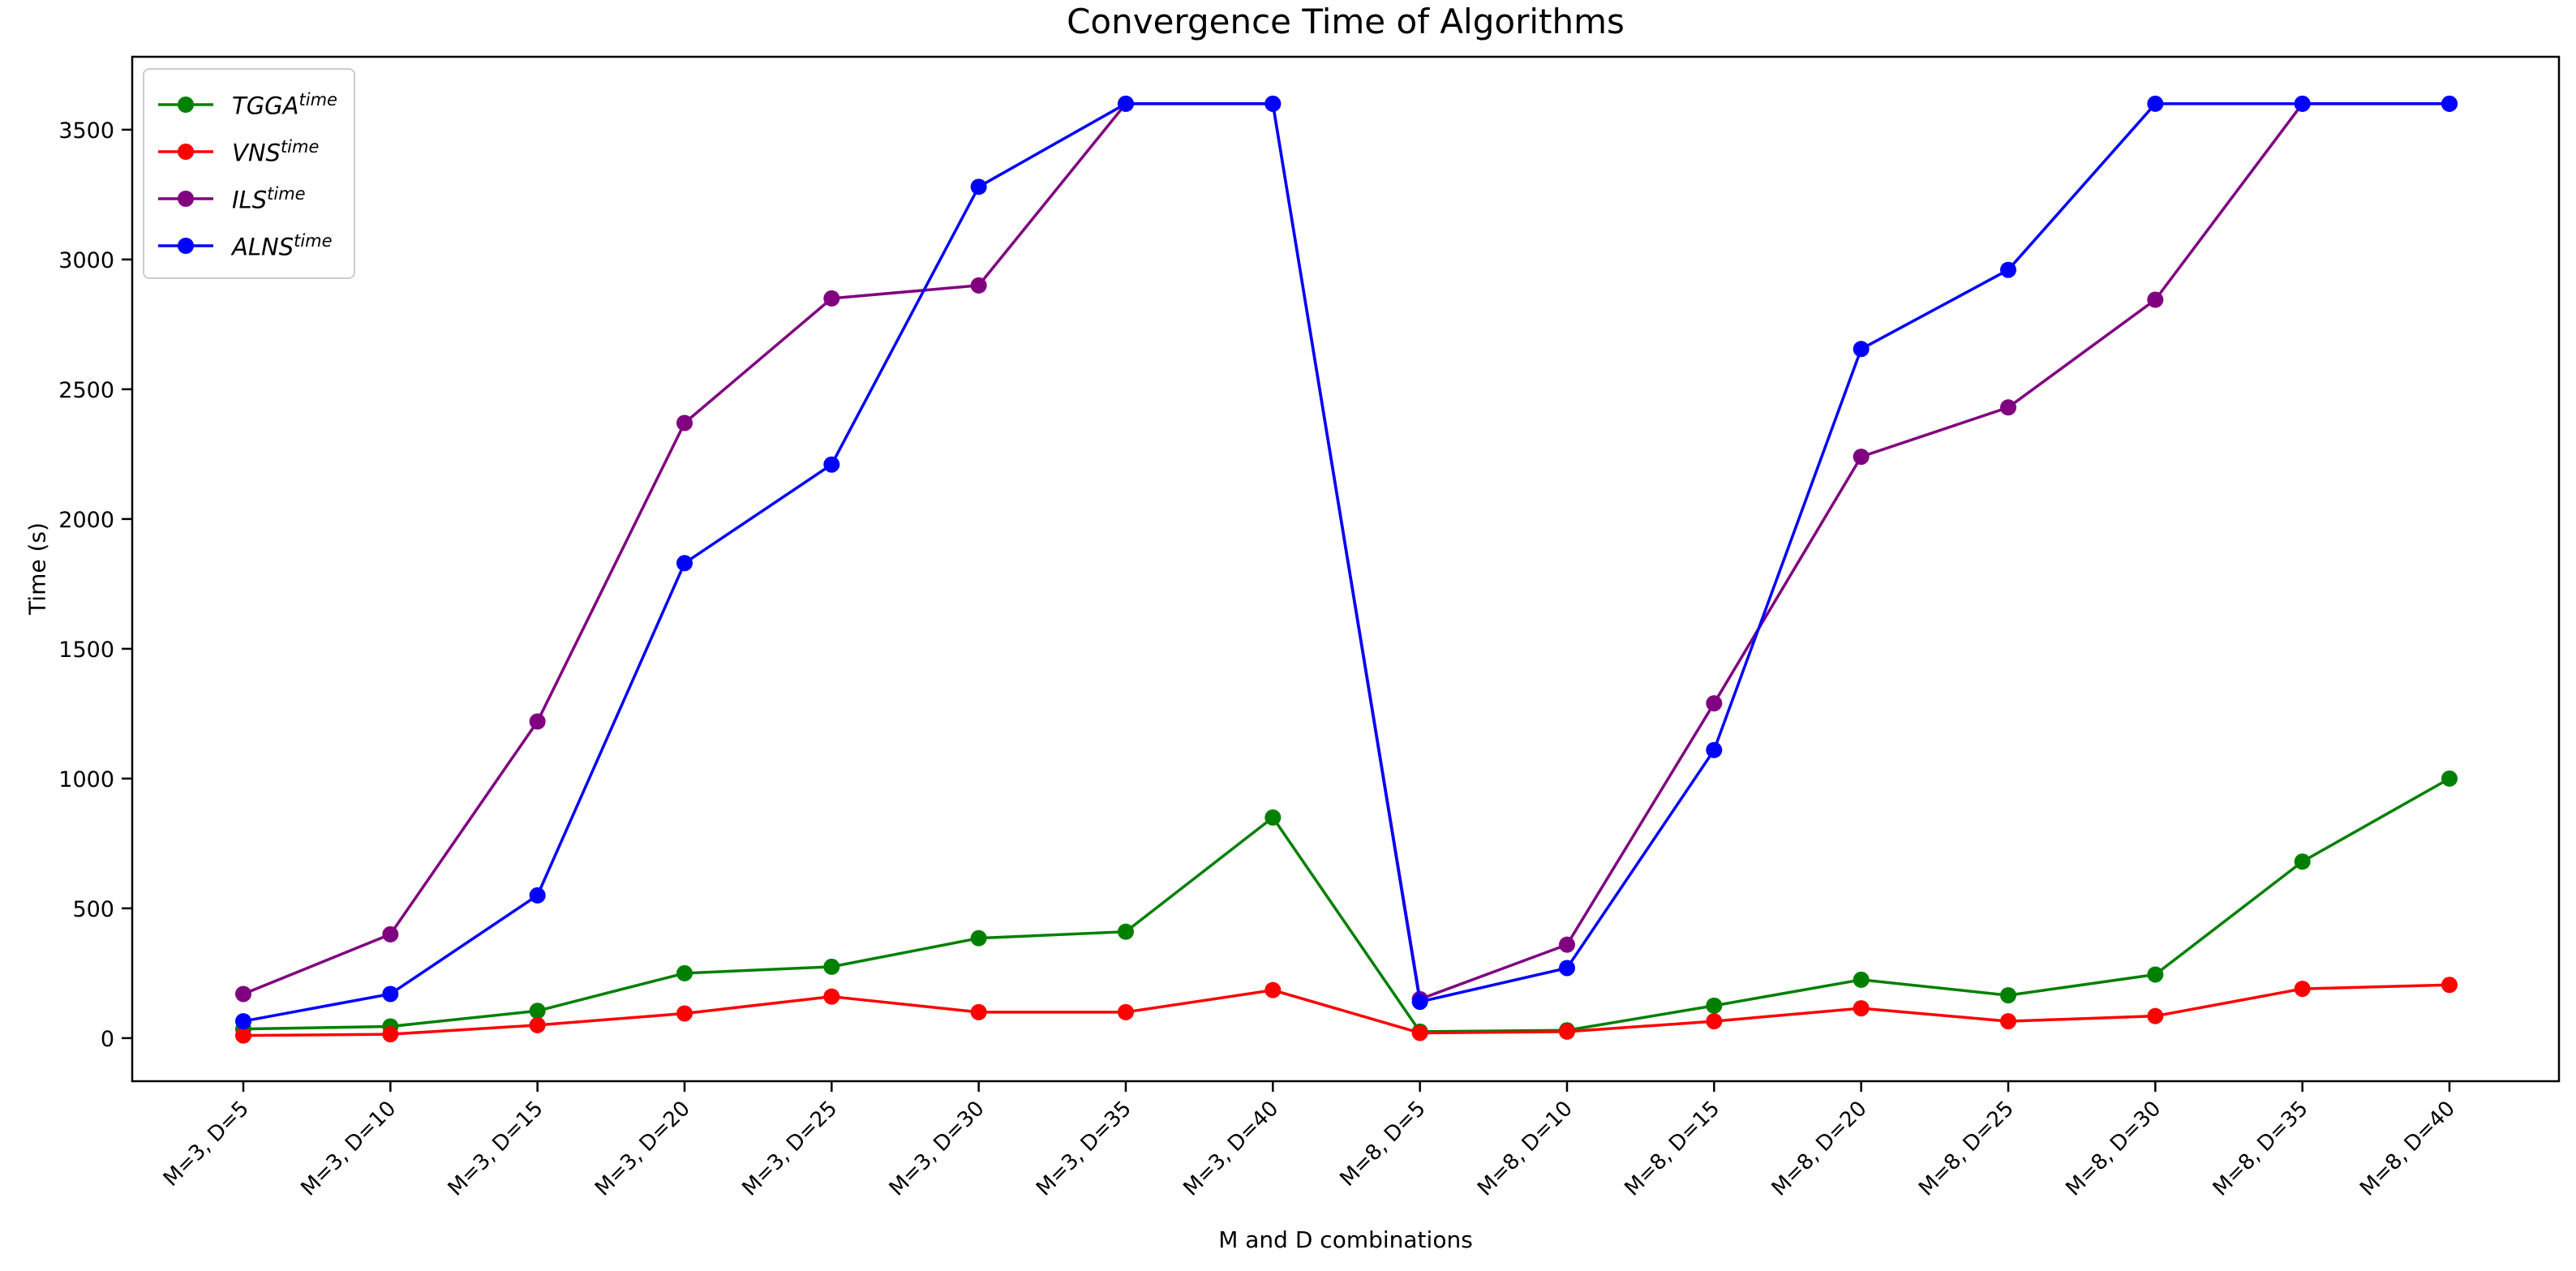  Describe the element at coordinates (86, 390) in the screenshot. I see `y-tick-label: 2500` at that location.